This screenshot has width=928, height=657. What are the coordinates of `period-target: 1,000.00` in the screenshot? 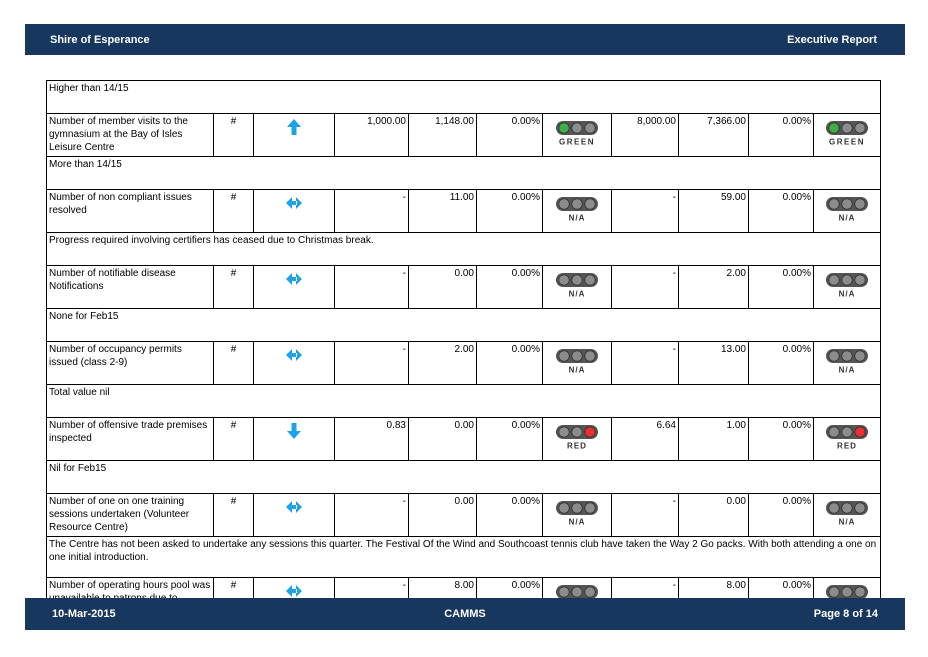 It's located at (371, 135).